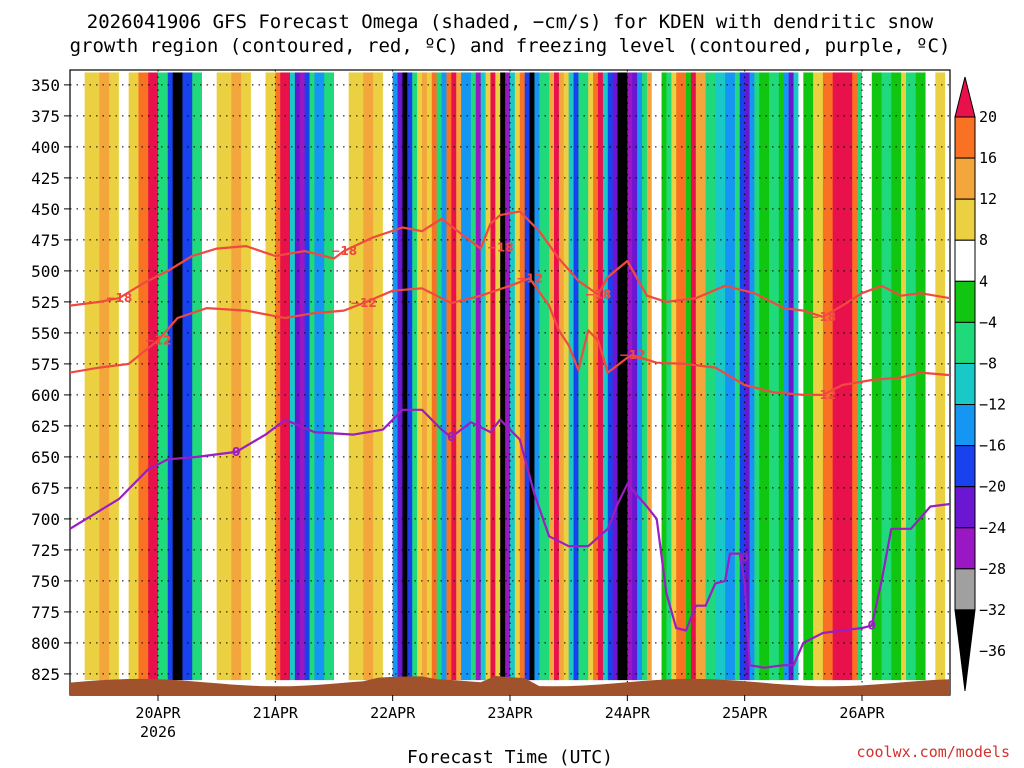 This screenshot has width=1024, height=768. Describe the element at coordinates (45, 178) in the screenshot. I see `y-tick-label: 425` at that location.